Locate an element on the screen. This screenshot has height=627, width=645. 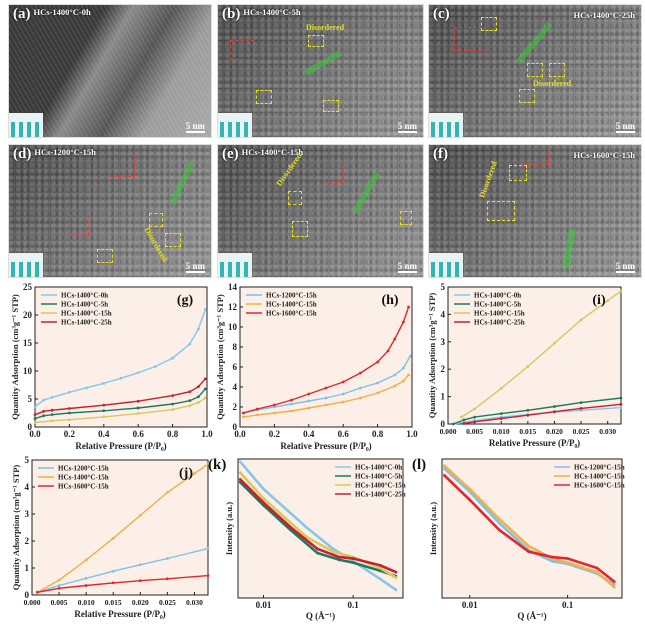
y-tick-label: 3 is located at coordinates (27, 514).